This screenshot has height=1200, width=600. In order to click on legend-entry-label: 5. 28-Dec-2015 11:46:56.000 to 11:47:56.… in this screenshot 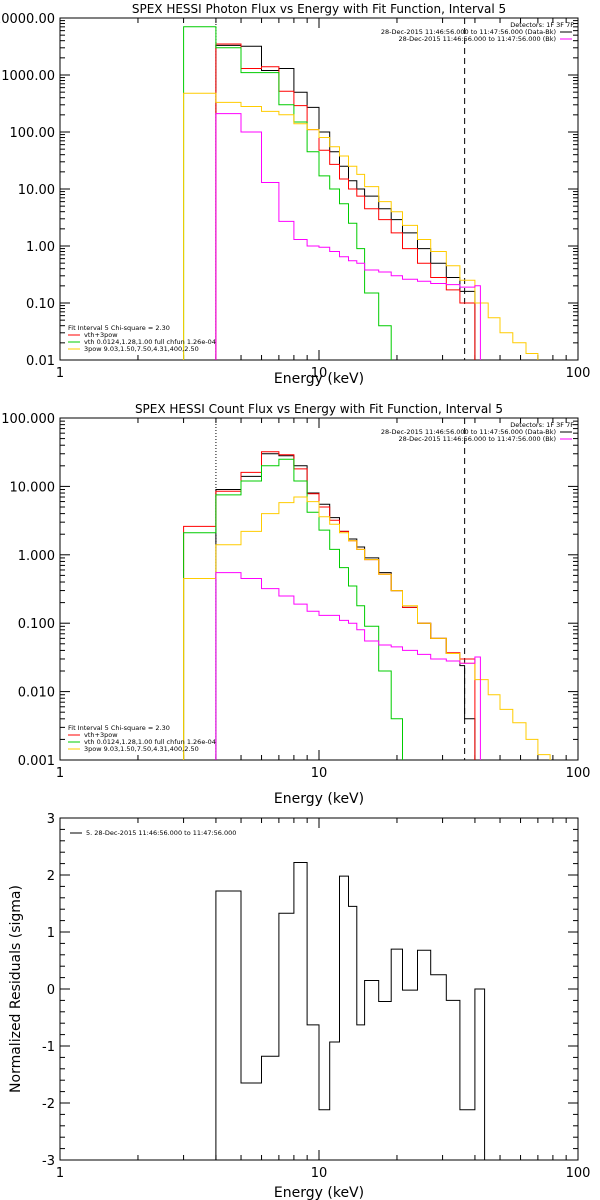, I will do `click(161, 833)`.